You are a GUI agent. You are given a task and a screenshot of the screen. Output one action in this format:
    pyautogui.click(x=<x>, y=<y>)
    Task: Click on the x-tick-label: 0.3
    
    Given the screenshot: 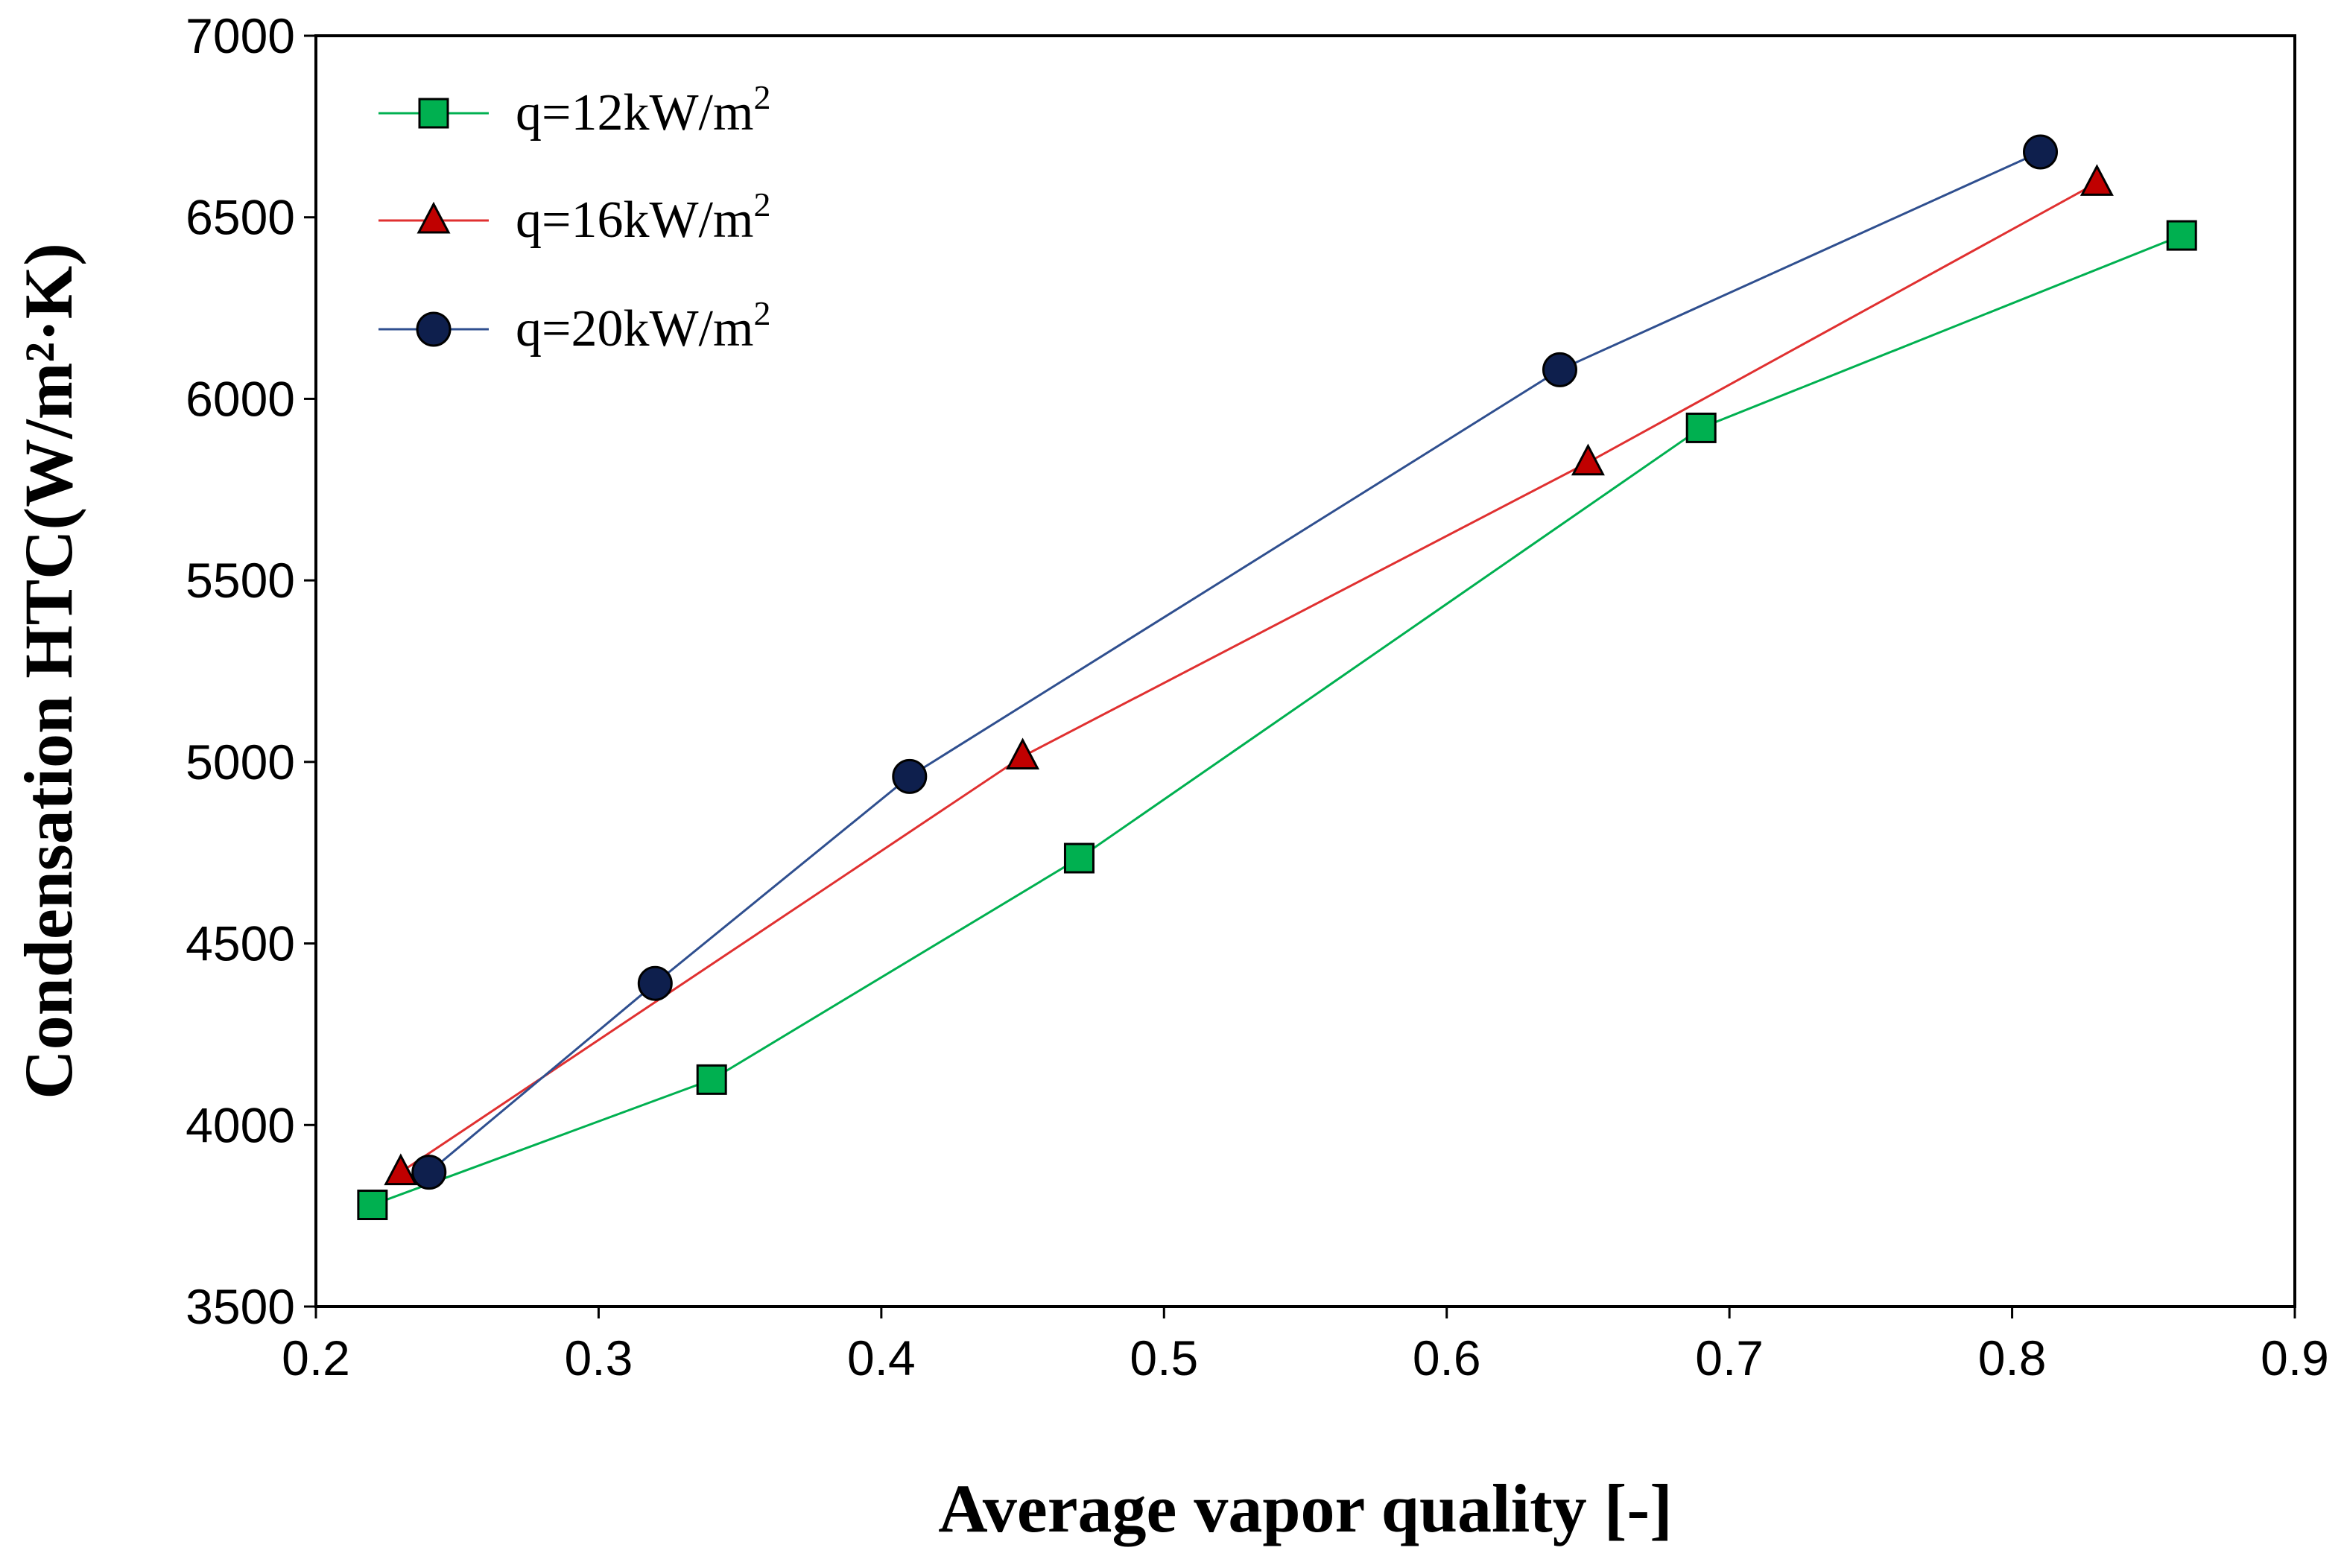 What is the action you would take?
    pyautogui.click(x=599, y=1358)
    